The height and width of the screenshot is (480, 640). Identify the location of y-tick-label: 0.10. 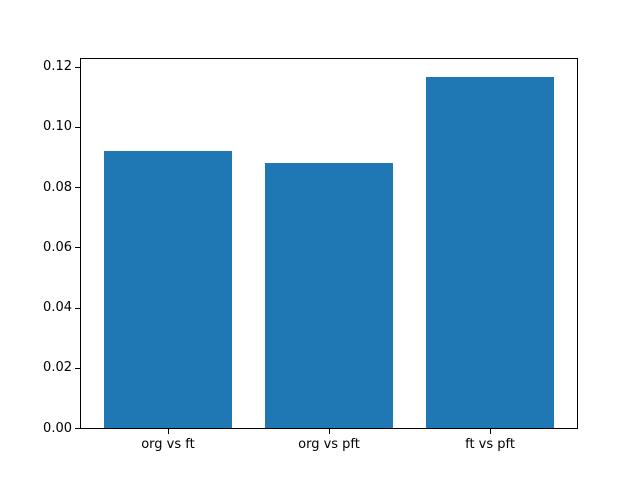
(57, 127).